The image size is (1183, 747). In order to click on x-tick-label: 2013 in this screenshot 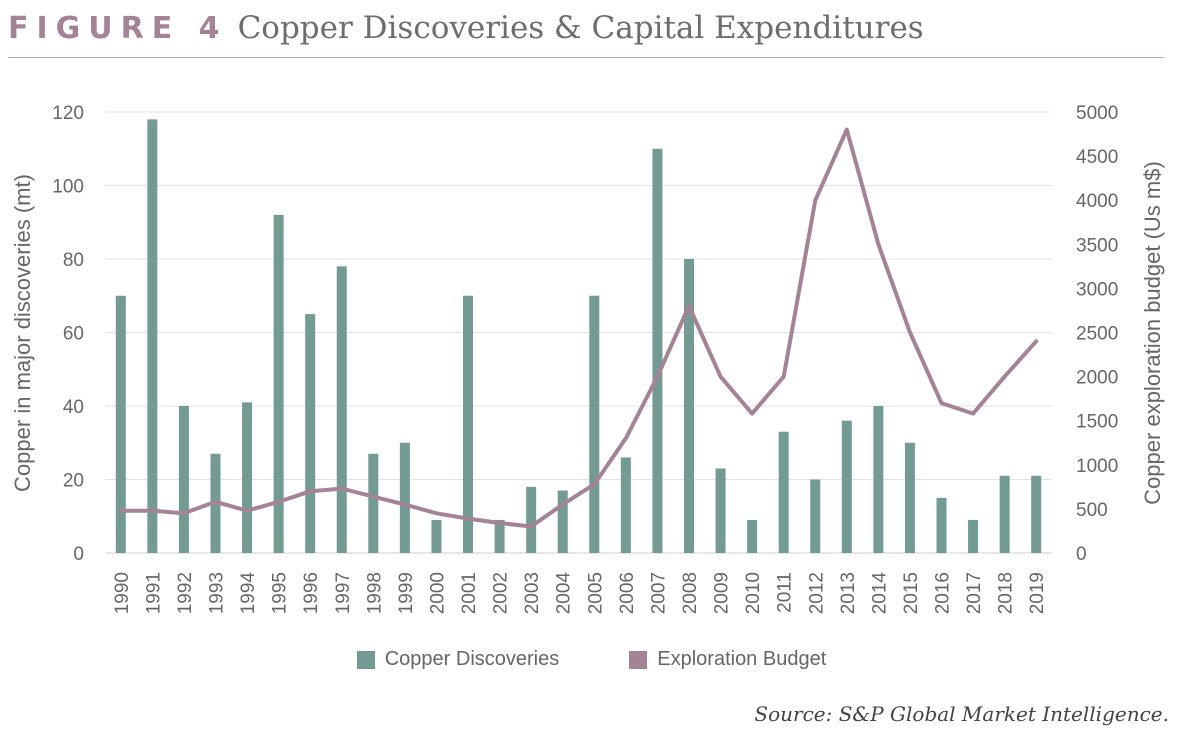, I will do `click(848, 593)`.